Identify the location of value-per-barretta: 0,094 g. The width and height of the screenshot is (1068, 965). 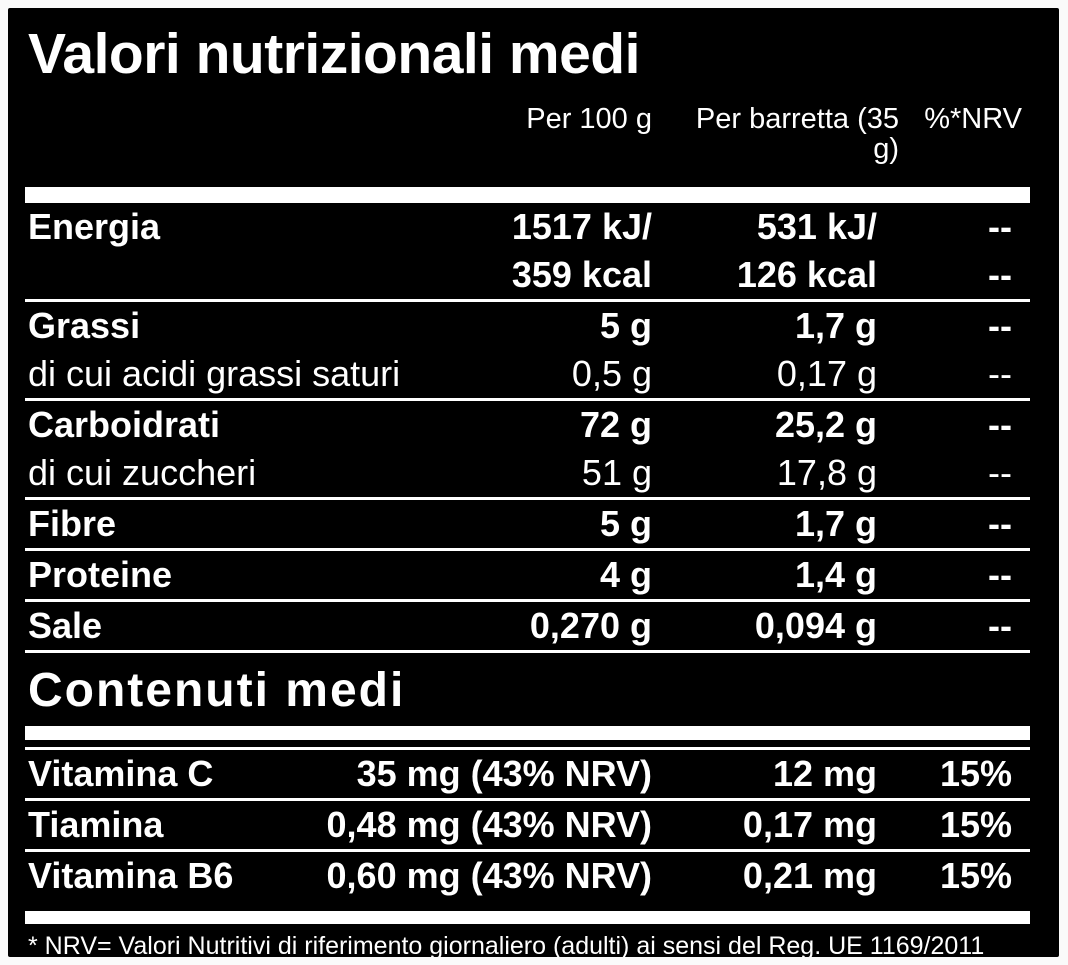
(815, 625).